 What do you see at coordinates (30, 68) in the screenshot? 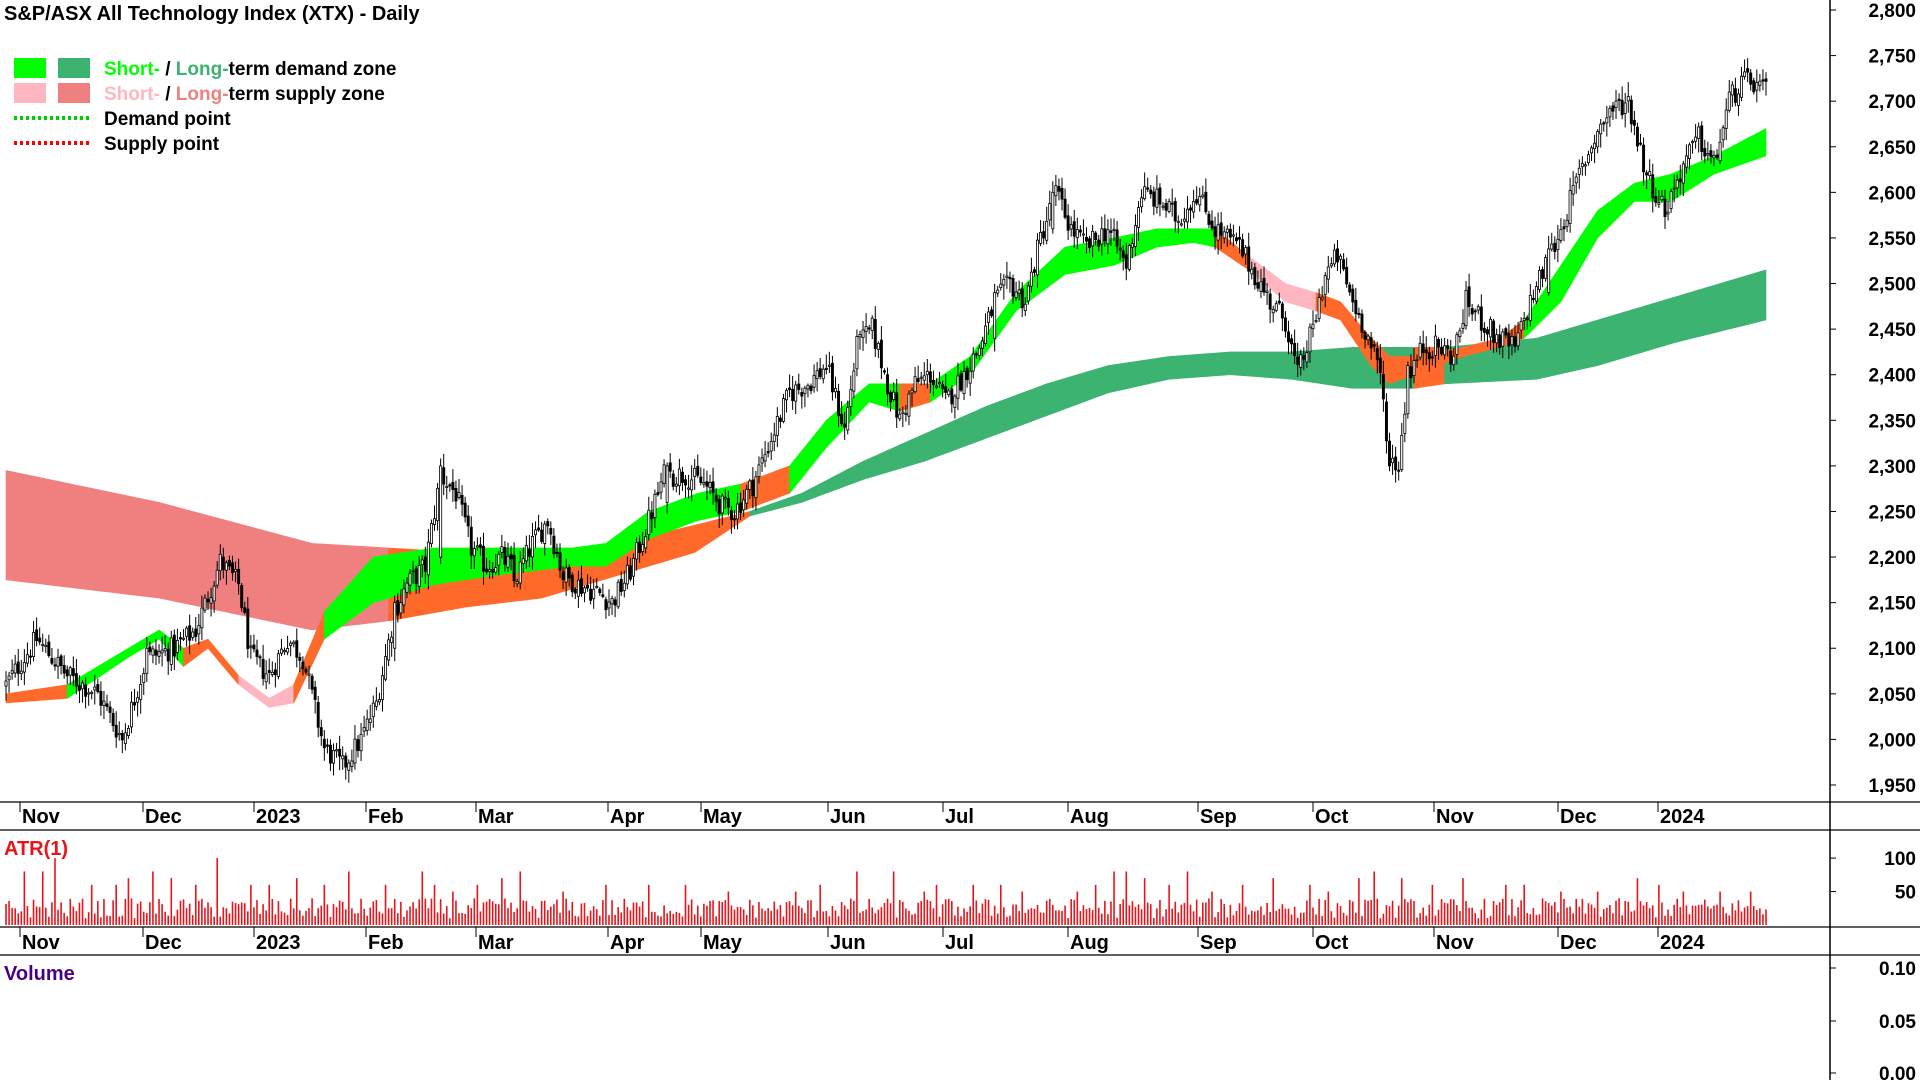
I see `legend-swatch-short` at bounding box center [30, 68].